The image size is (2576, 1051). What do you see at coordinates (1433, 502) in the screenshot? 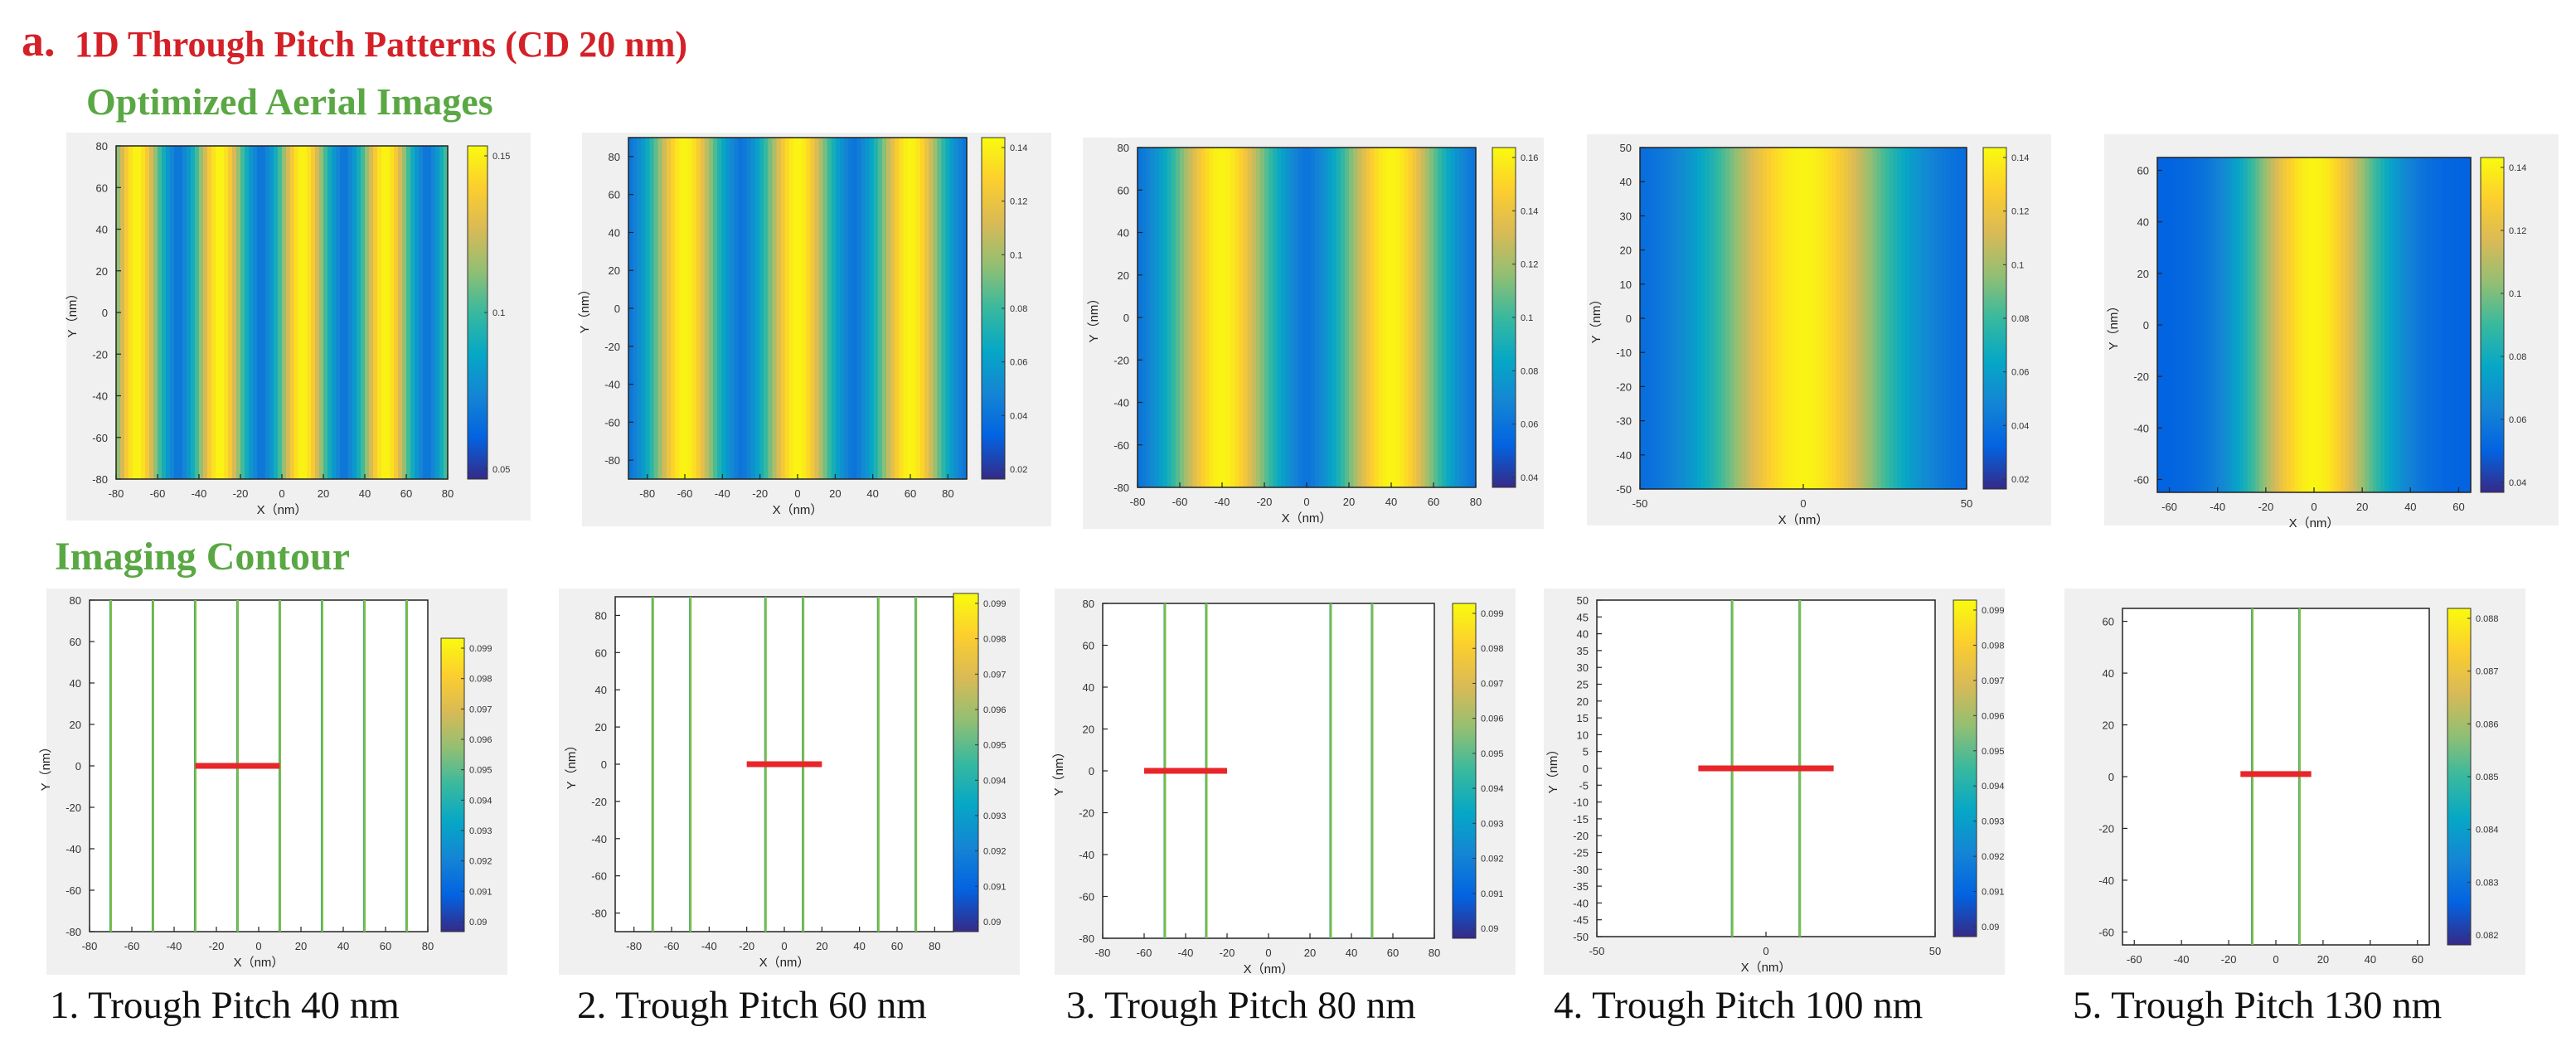
I see `aerial-3-xtick-label-7: 60` at bounding box center [1433, 502].